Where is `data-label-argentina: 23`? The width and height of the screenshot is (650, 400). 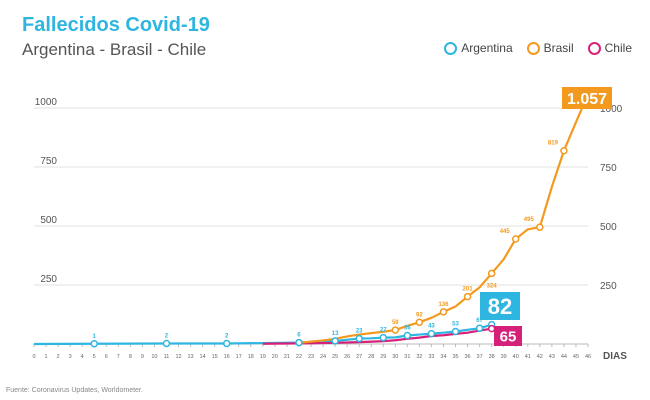
data-label-argentina: 23 is located at coordinates (359, 332).